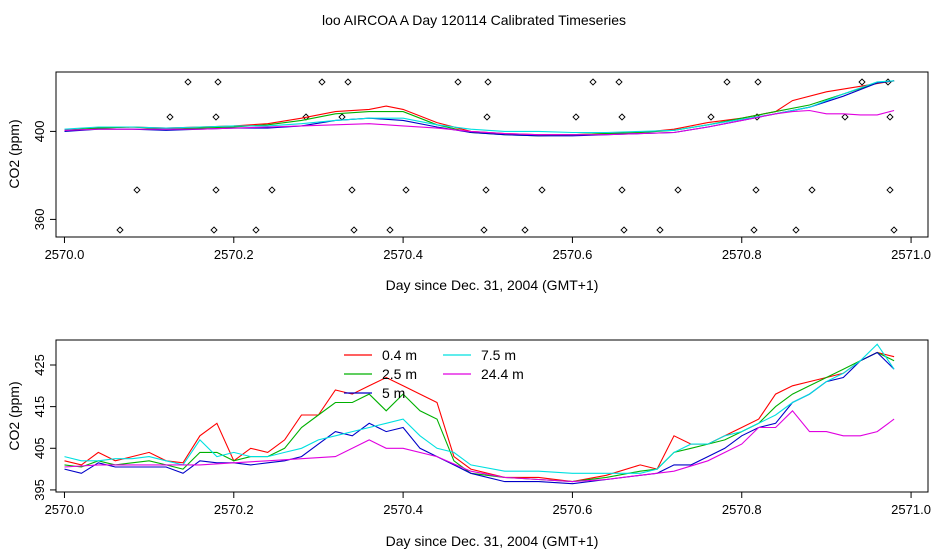  I want to click on y-tick-label: 405, so click(39, 448).